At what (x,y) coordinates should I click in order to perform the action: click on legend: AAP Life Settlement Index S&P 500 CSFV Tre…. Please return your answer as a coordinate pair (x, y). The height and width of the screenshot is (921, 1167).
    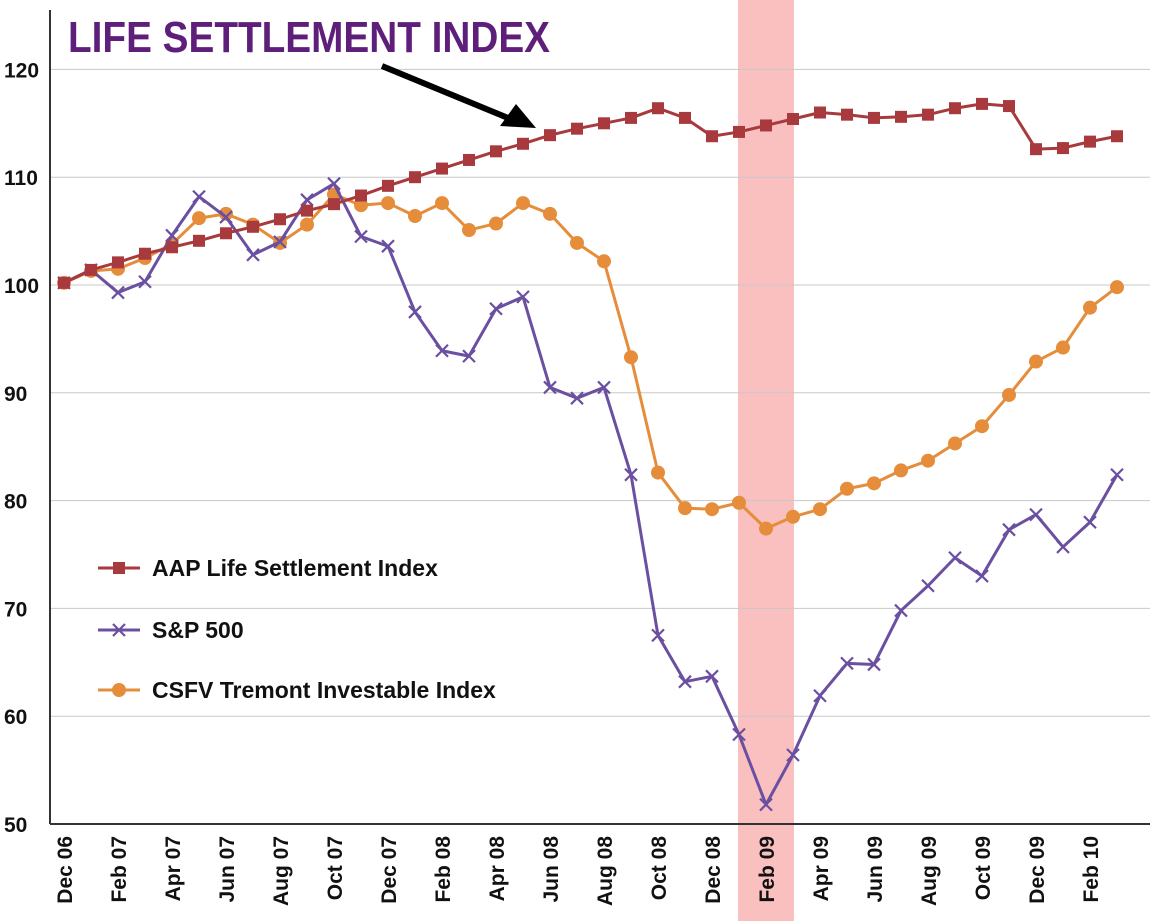
    Looking at the image, I should click on (297, 629).